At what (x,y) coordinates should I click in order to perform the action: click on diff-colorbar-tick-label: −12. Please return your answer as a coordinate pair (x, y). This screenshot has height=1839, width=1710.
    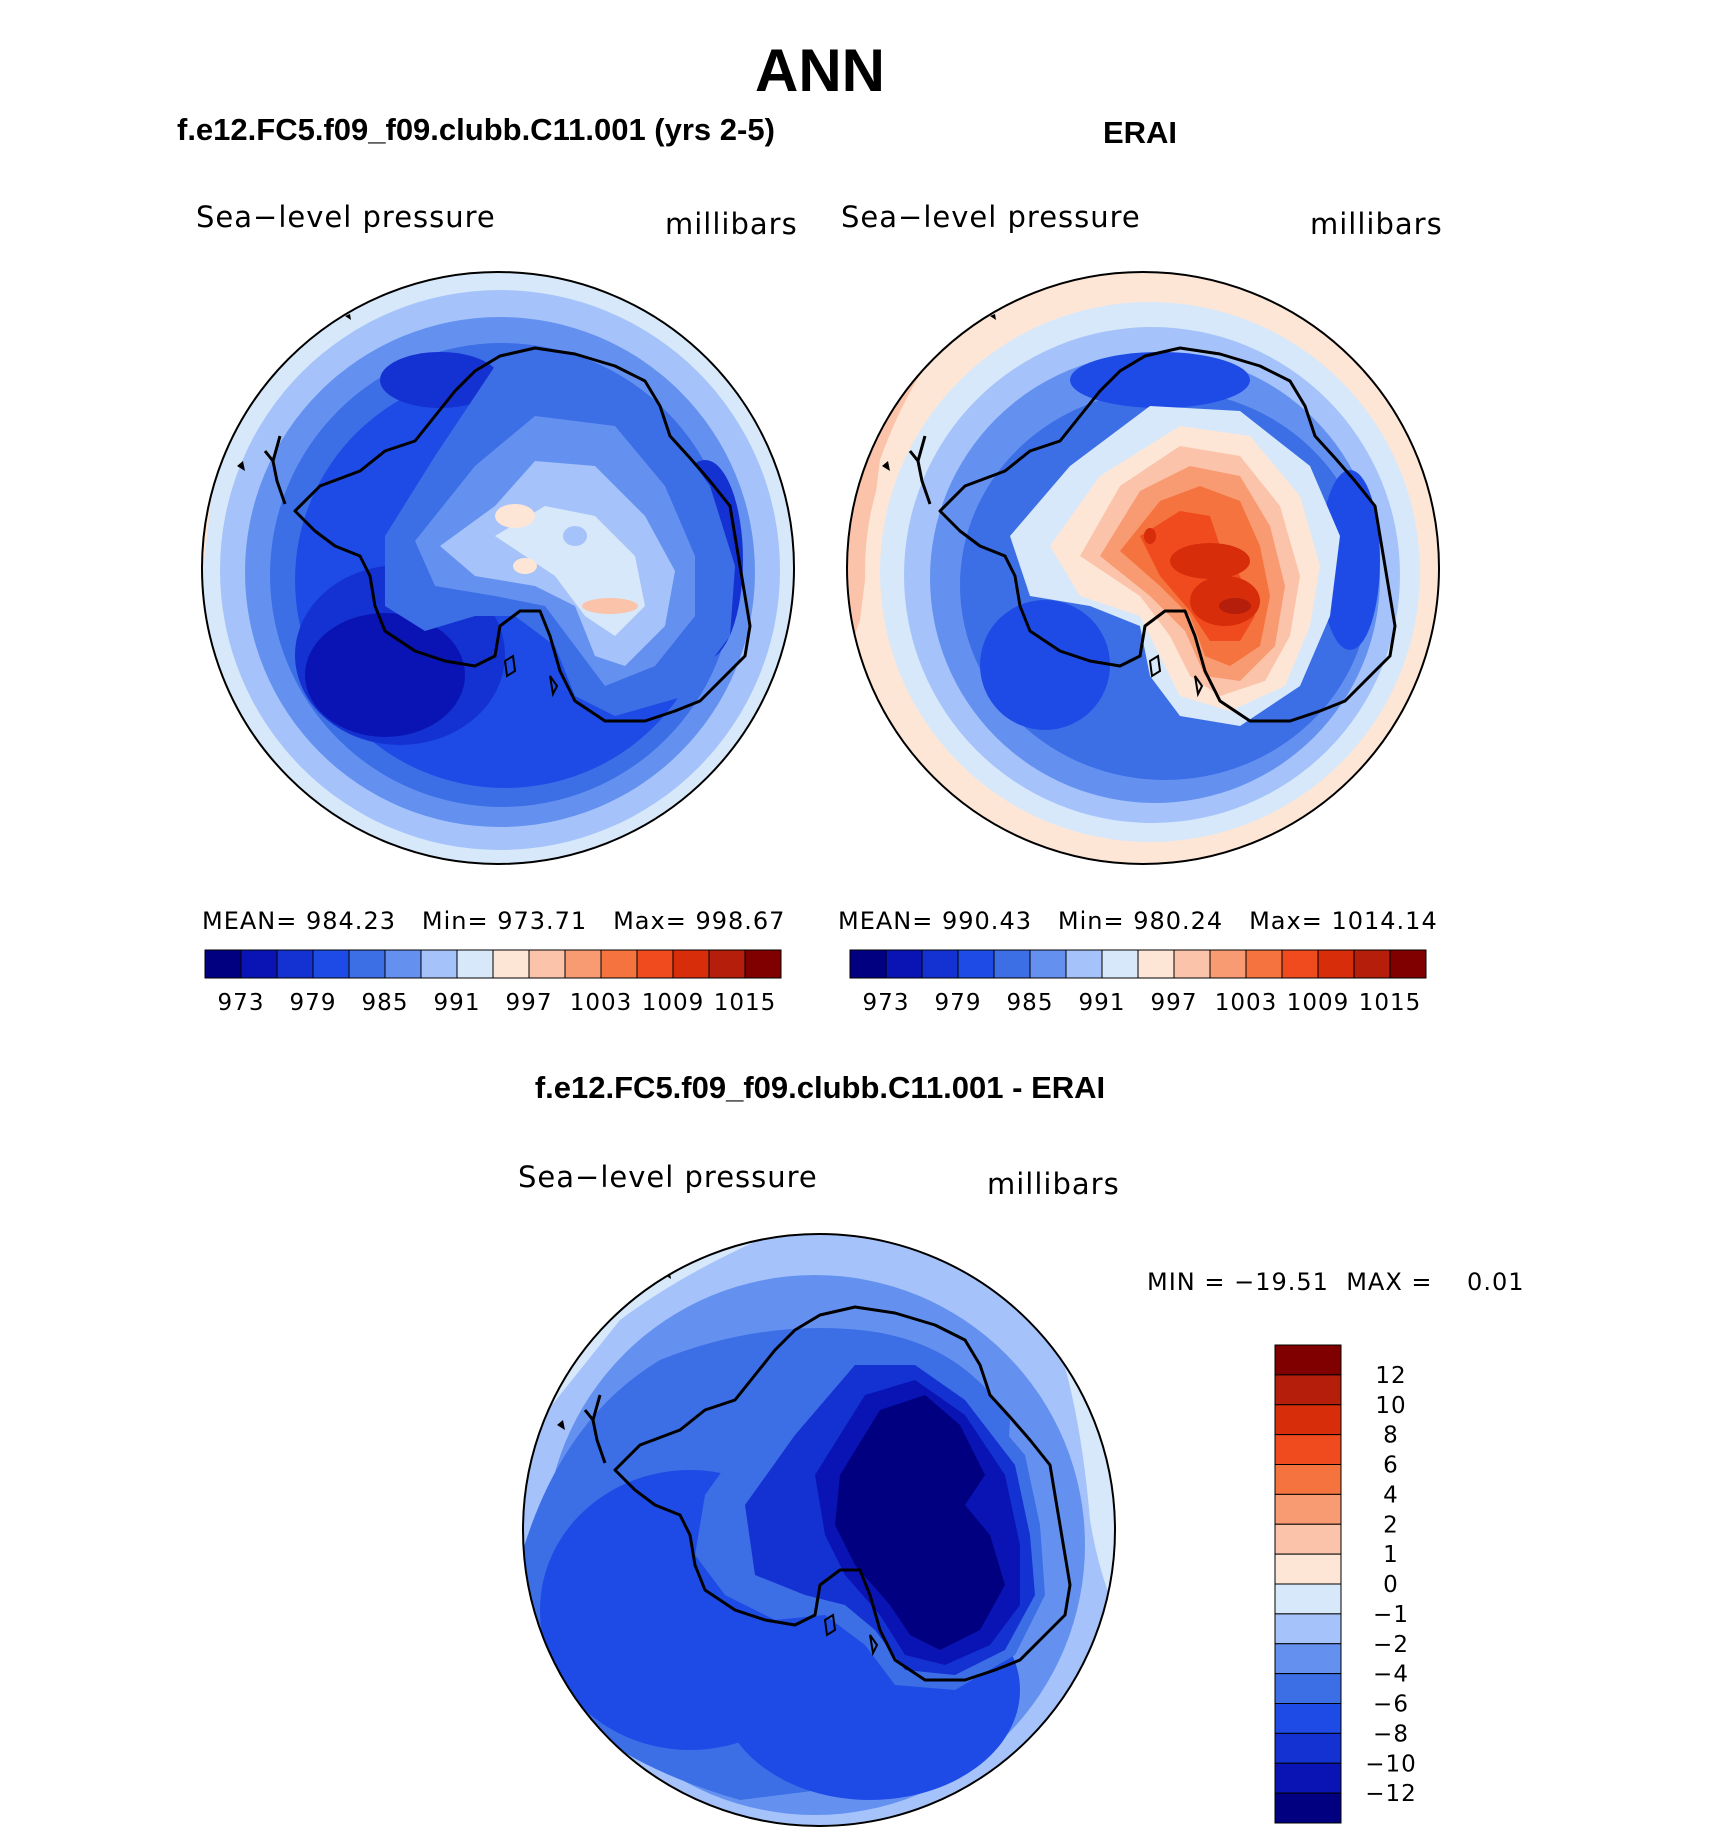
    Looking at the image, I should click on (1391, 1794).